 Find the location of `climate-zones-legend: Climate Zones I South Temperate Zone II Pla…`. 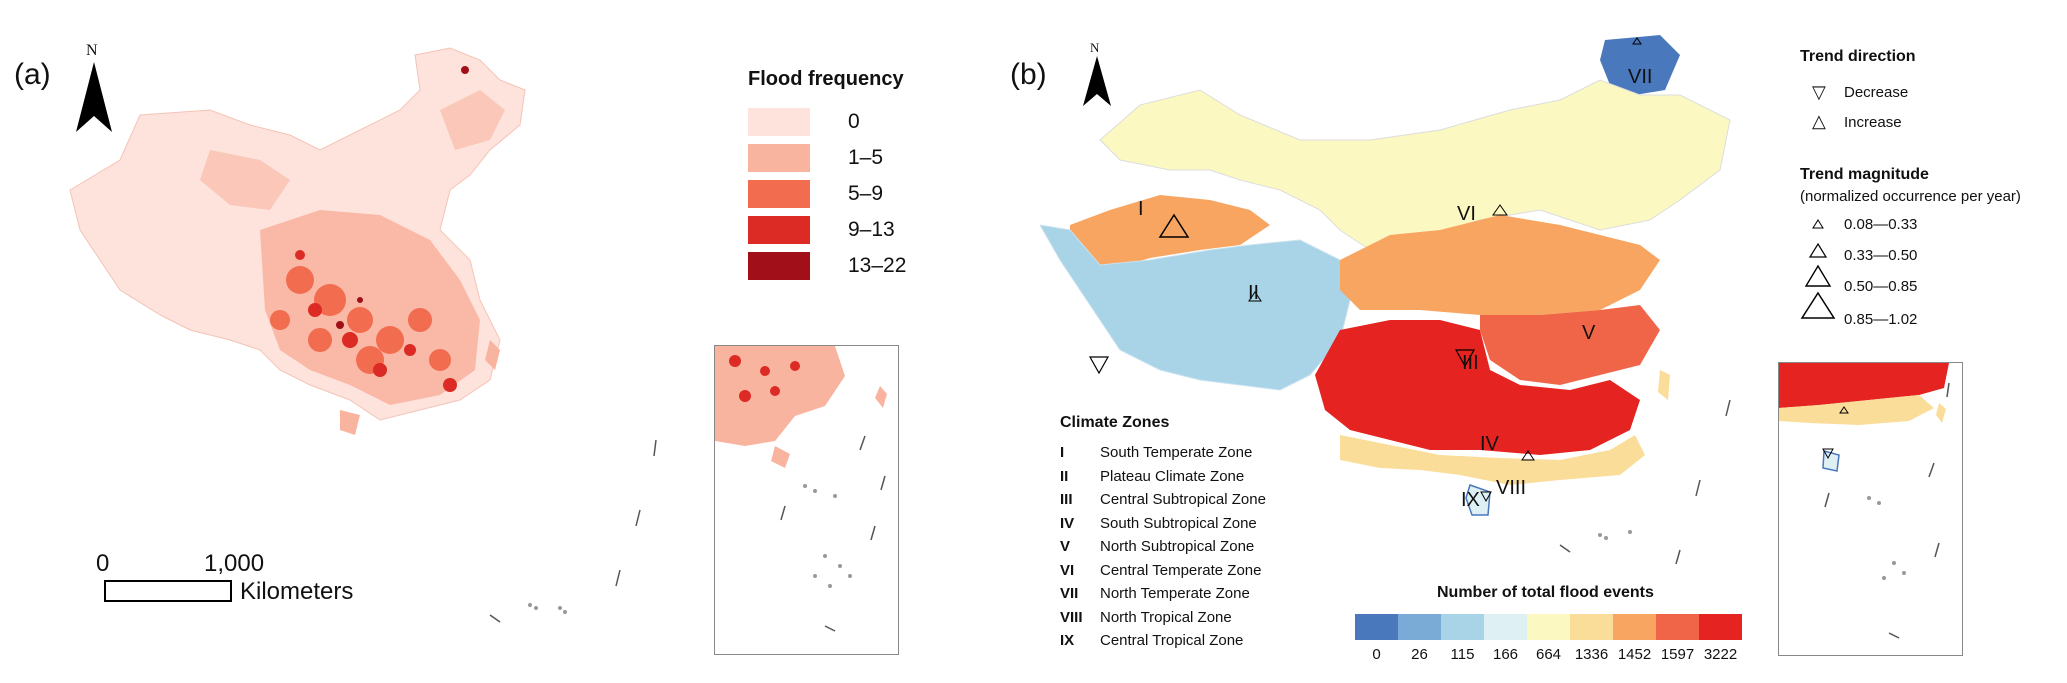

climate-zones-legend: Climate Zones I South Temperate Zone II Pla… is located at coordinates (1195, 532).